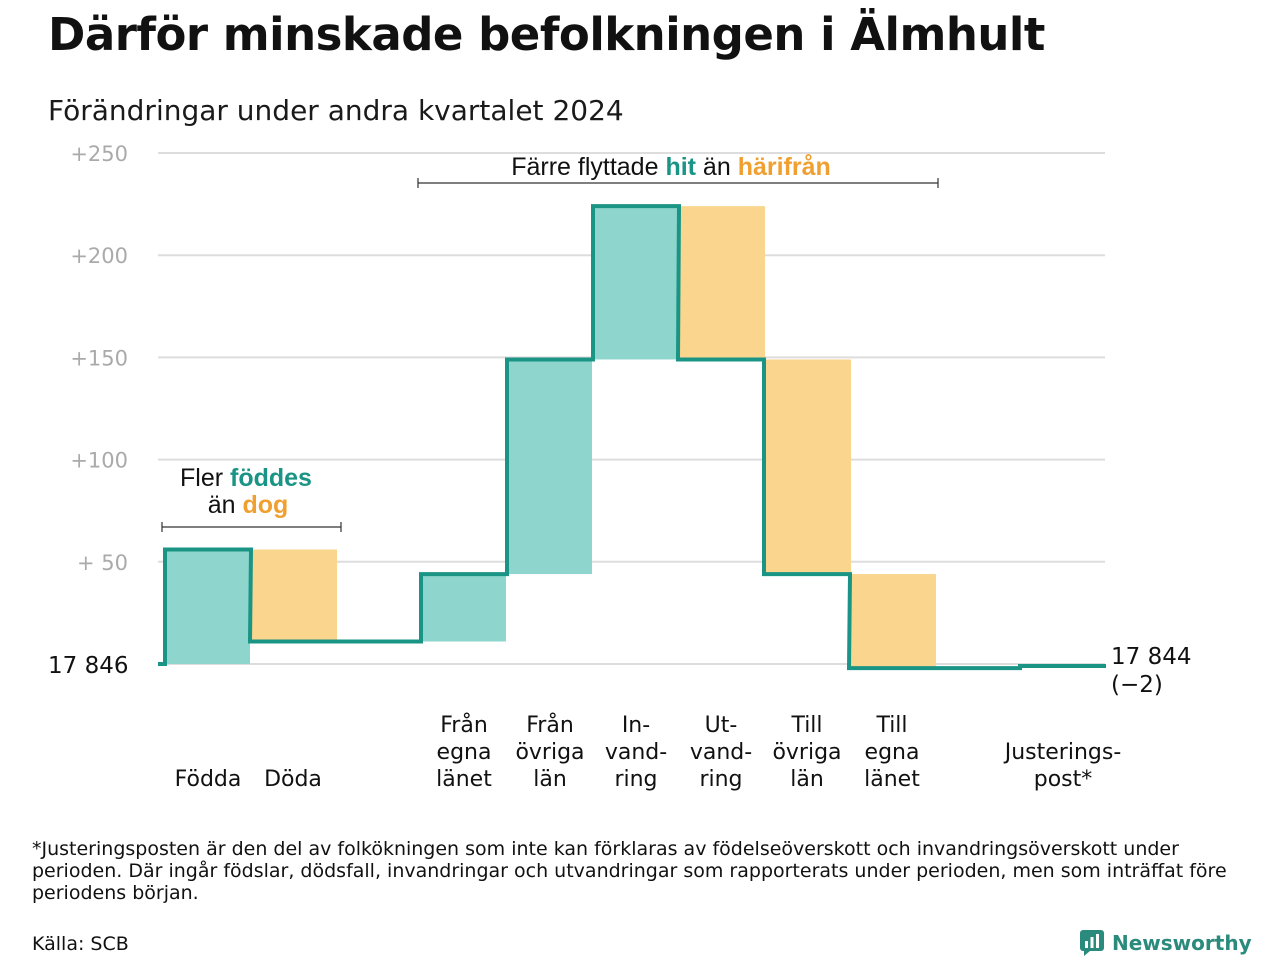  I want to click on annotation-part: föddes, so click(271, 478).